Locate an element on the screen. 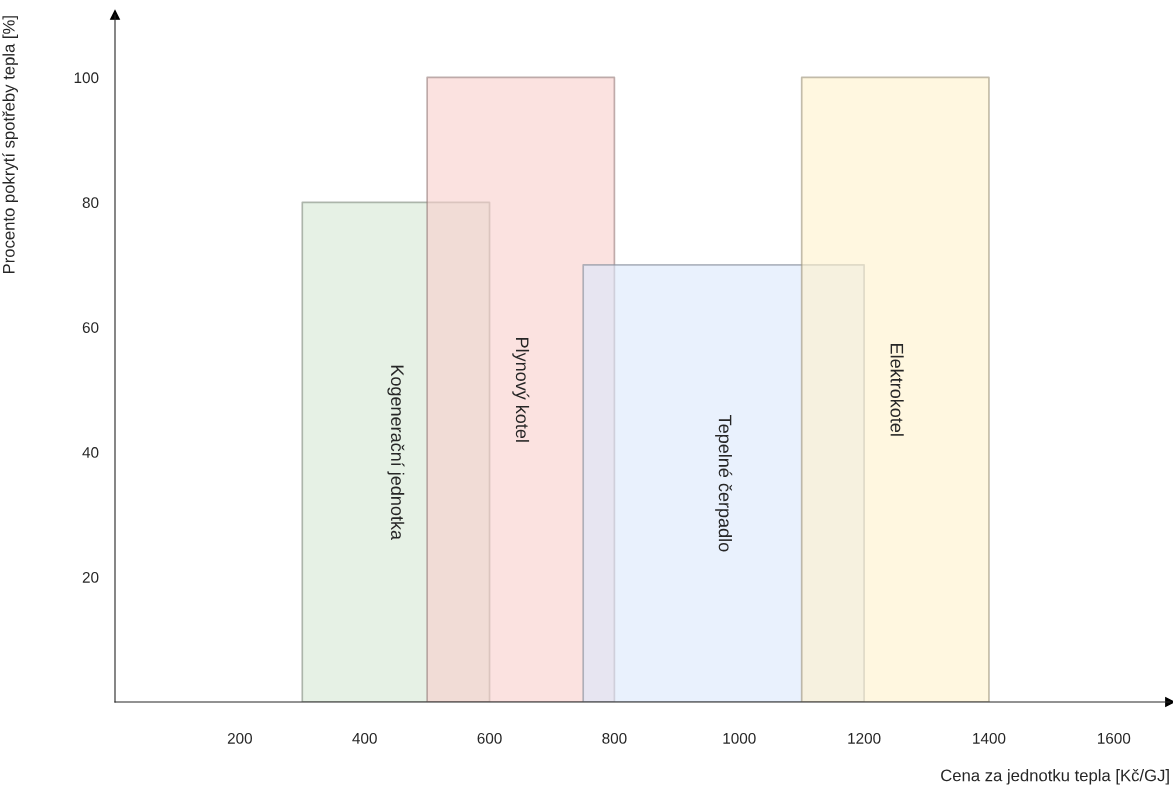 The height and width of the screenshot is (798, 1173). x-tick-label: 200 is located at coordinates (239, 738).